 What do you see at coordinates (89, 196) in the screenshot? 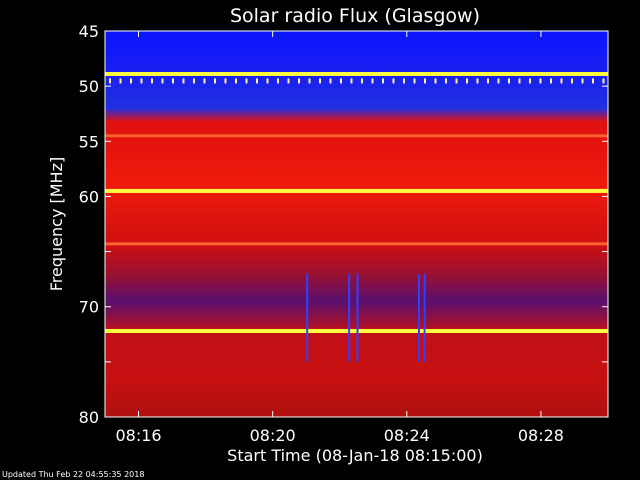
I see `y-tick-label: 60` at bounding box center [89, 196].